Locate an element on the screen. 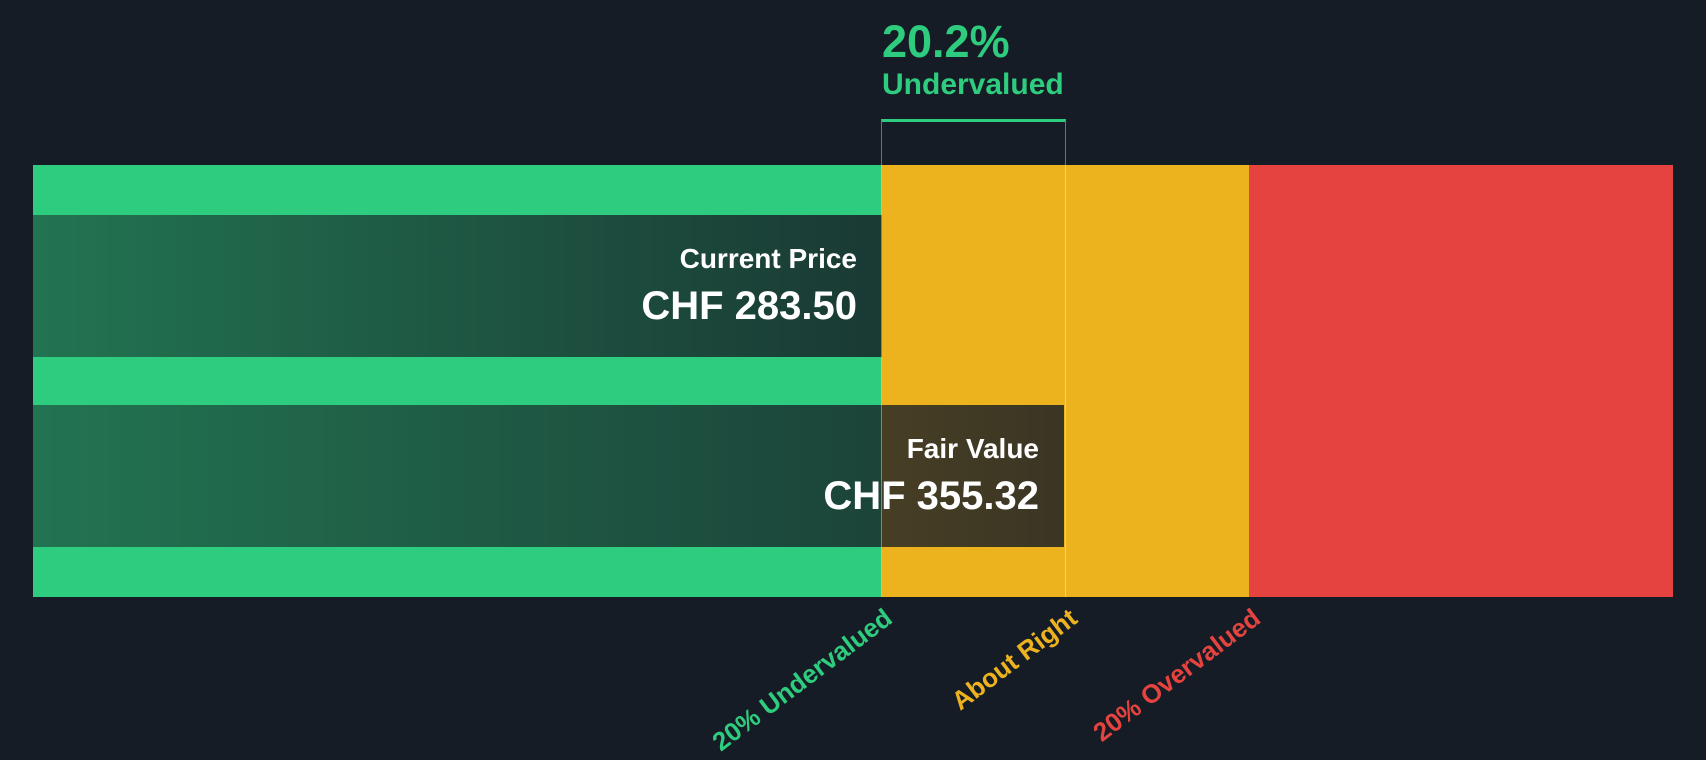 The height and width of the screenshot is (760, 1706). current-price-bar: Current Price CHF 283.50 is located at coordinates (457, 286).